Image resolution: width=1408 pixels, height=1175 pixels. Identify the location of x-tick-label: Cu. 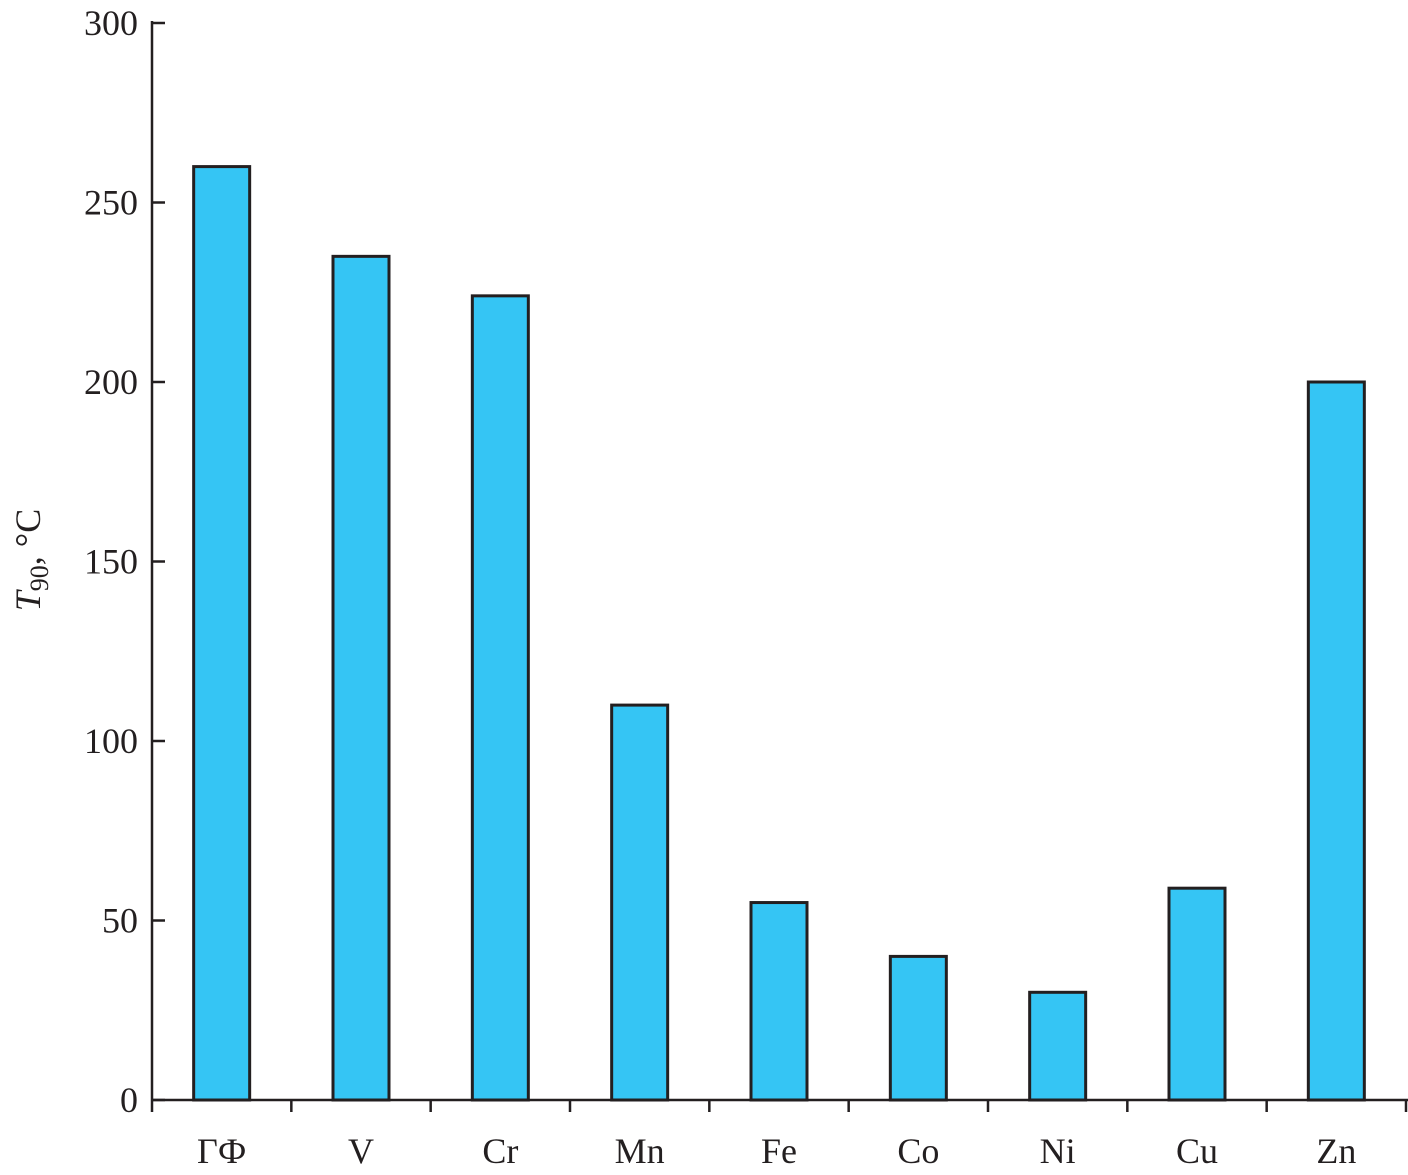
(1197, 1151).